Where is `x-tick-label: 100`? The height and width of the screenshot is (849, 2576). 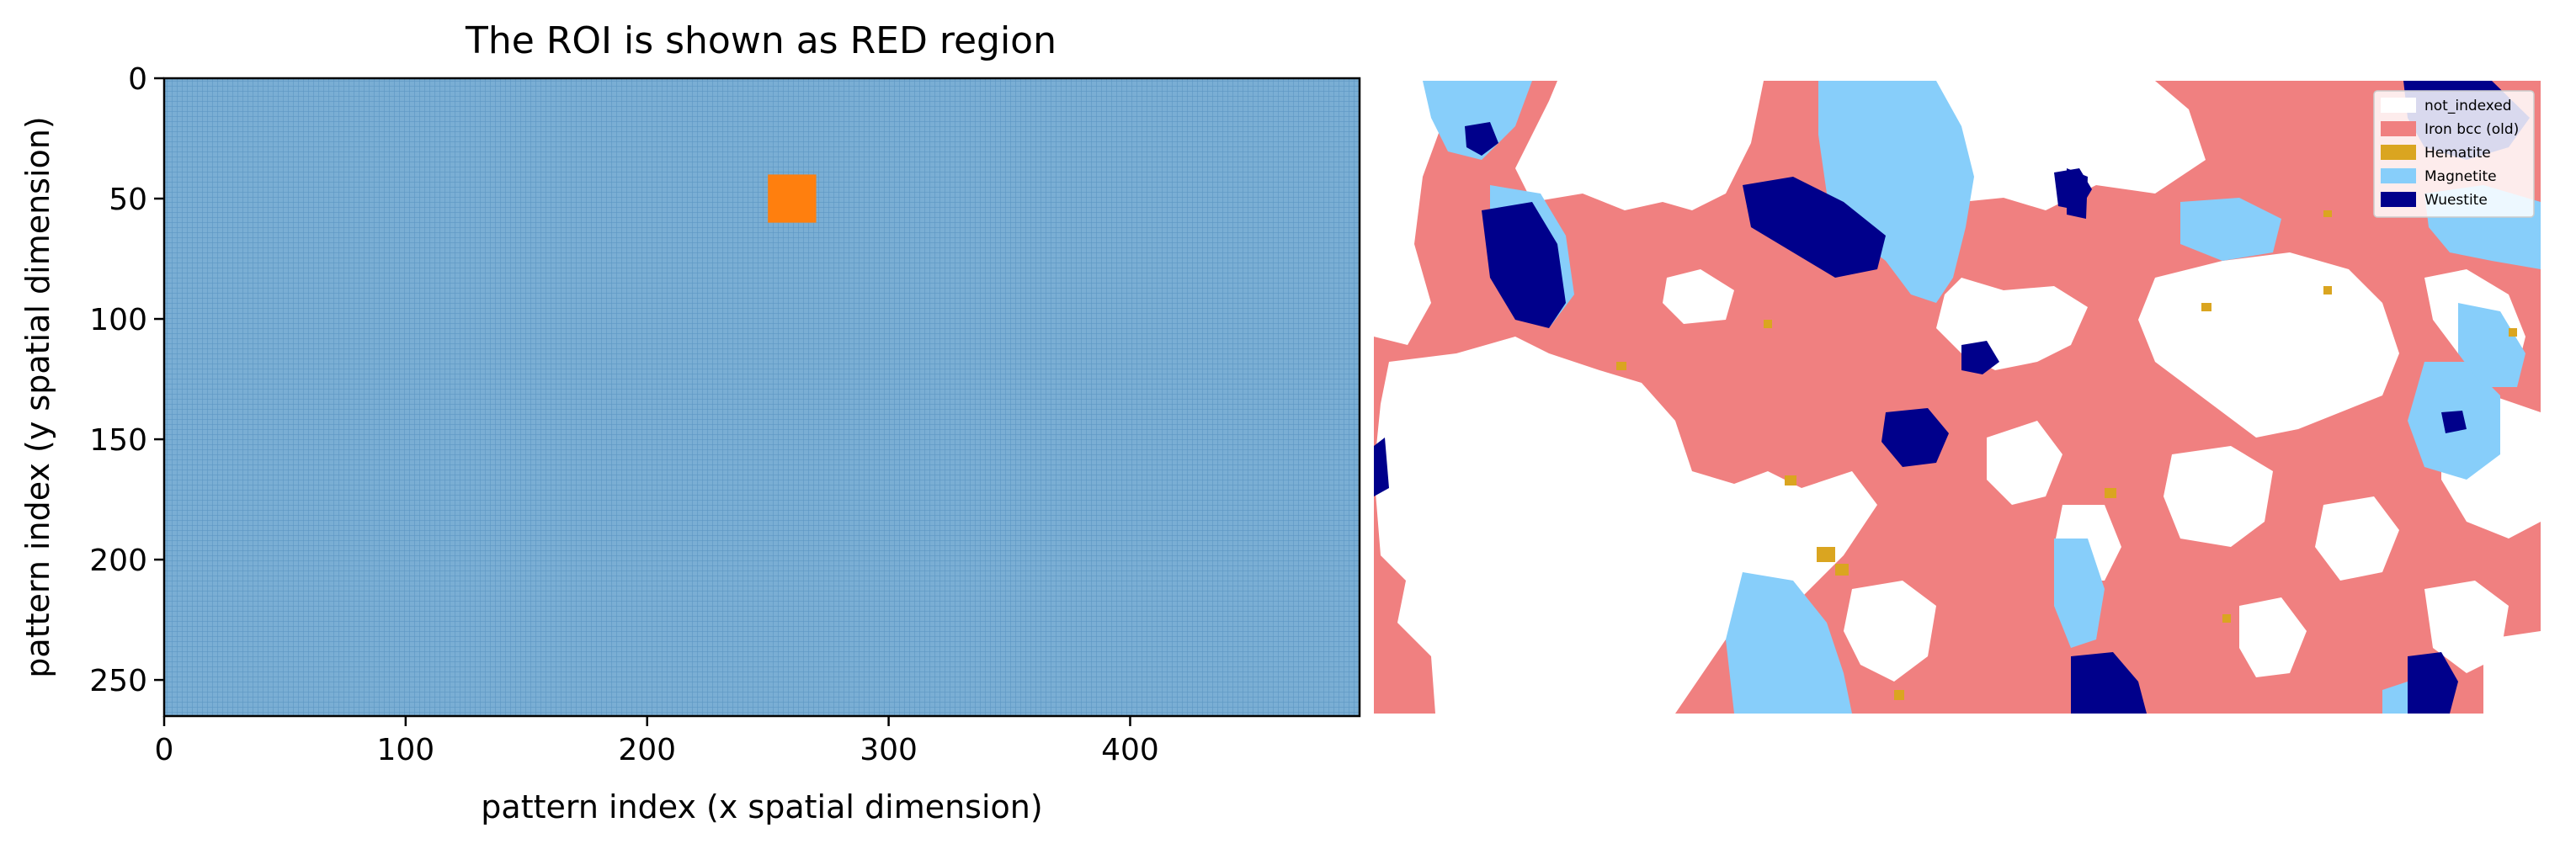
x-tick-label: 100 is located at coordinates (406, 750).